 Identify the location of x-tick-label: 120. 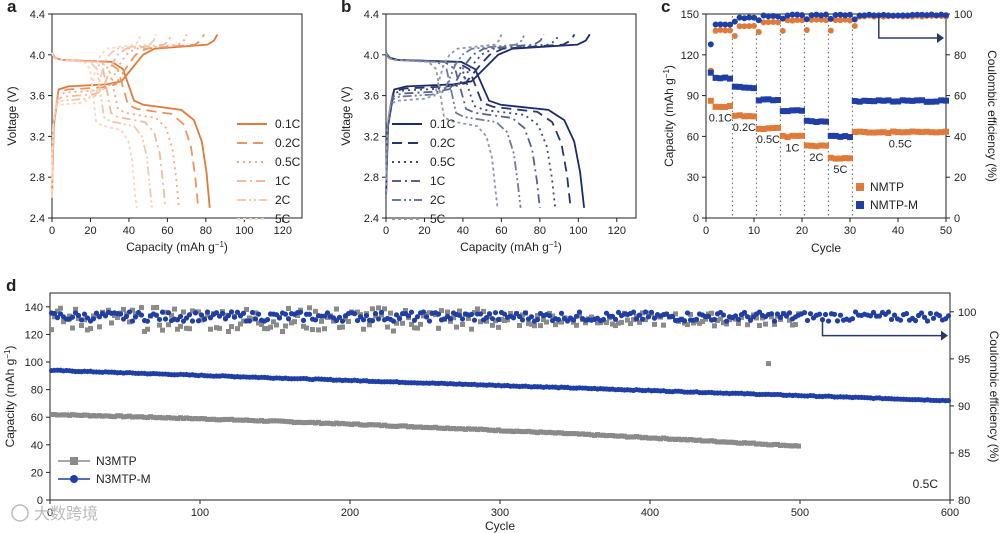
(617, 231).